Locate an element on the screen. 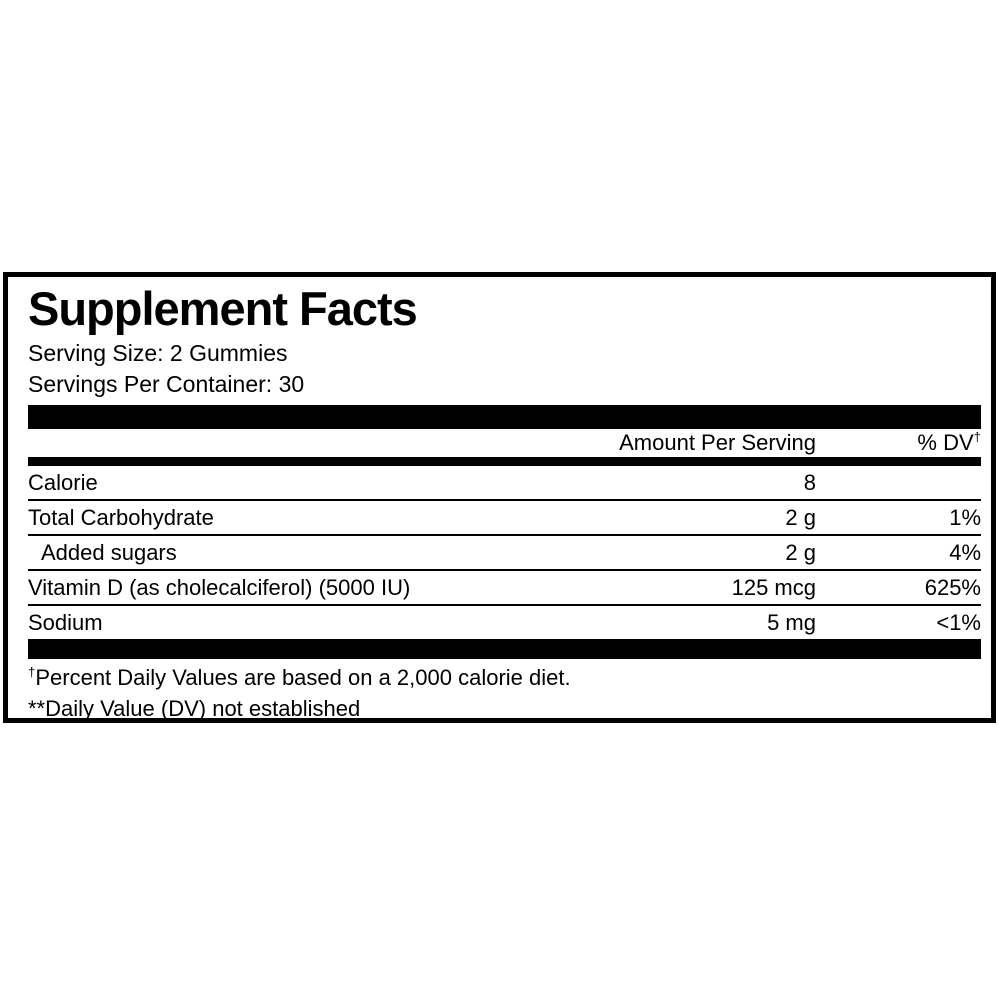 This screenshot has width=1000, height=1000. thick-separator-bottom is located at coordinates (504, 649).